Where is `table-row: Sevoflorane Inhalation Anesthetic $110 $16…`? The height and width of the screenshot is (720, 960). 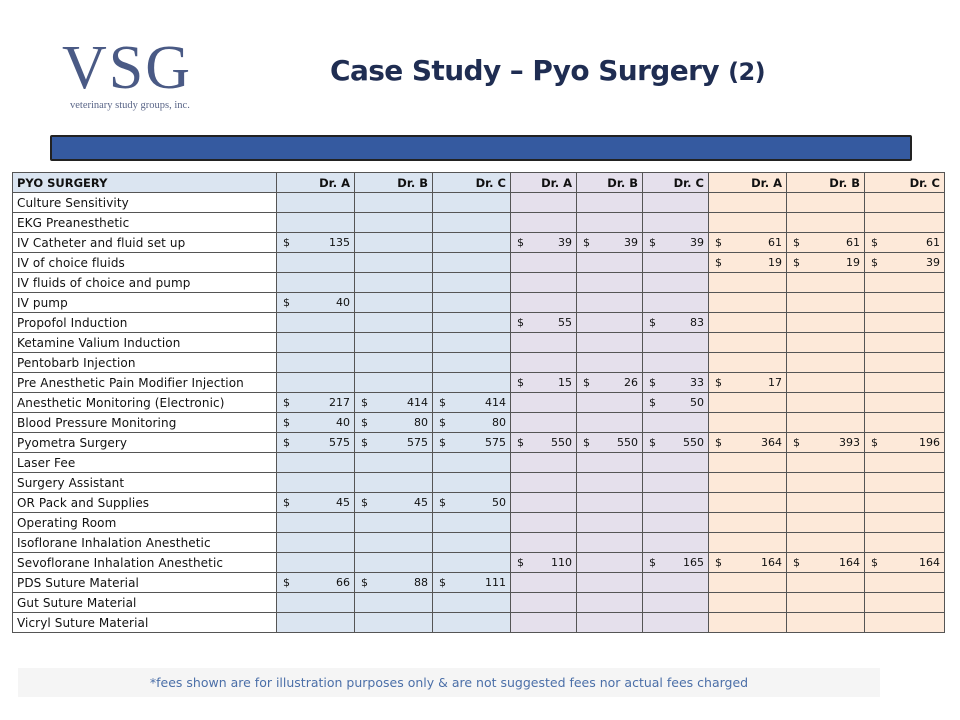 table-row: Sevoflorane Inhalation Anesthetic $110 $16… is located at coordinates (478, 562).